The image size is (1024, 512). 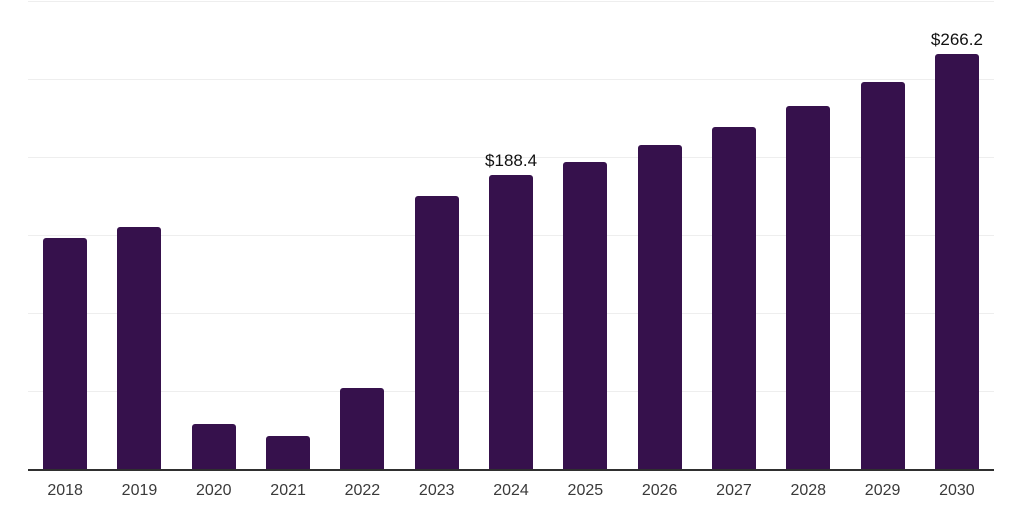 I want to click on bar-slot-2030: $266.2, so click(x=957, y=235).